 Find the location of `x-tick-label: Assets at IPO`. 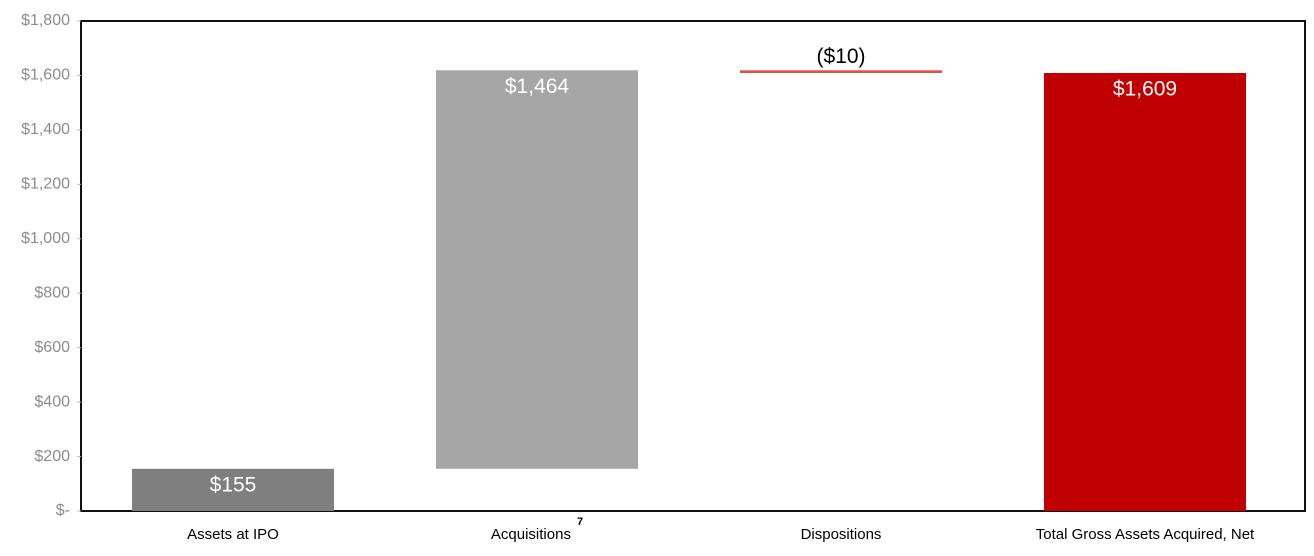

x-tick-label: Assets at IPO is located at coordinates (233, 534).